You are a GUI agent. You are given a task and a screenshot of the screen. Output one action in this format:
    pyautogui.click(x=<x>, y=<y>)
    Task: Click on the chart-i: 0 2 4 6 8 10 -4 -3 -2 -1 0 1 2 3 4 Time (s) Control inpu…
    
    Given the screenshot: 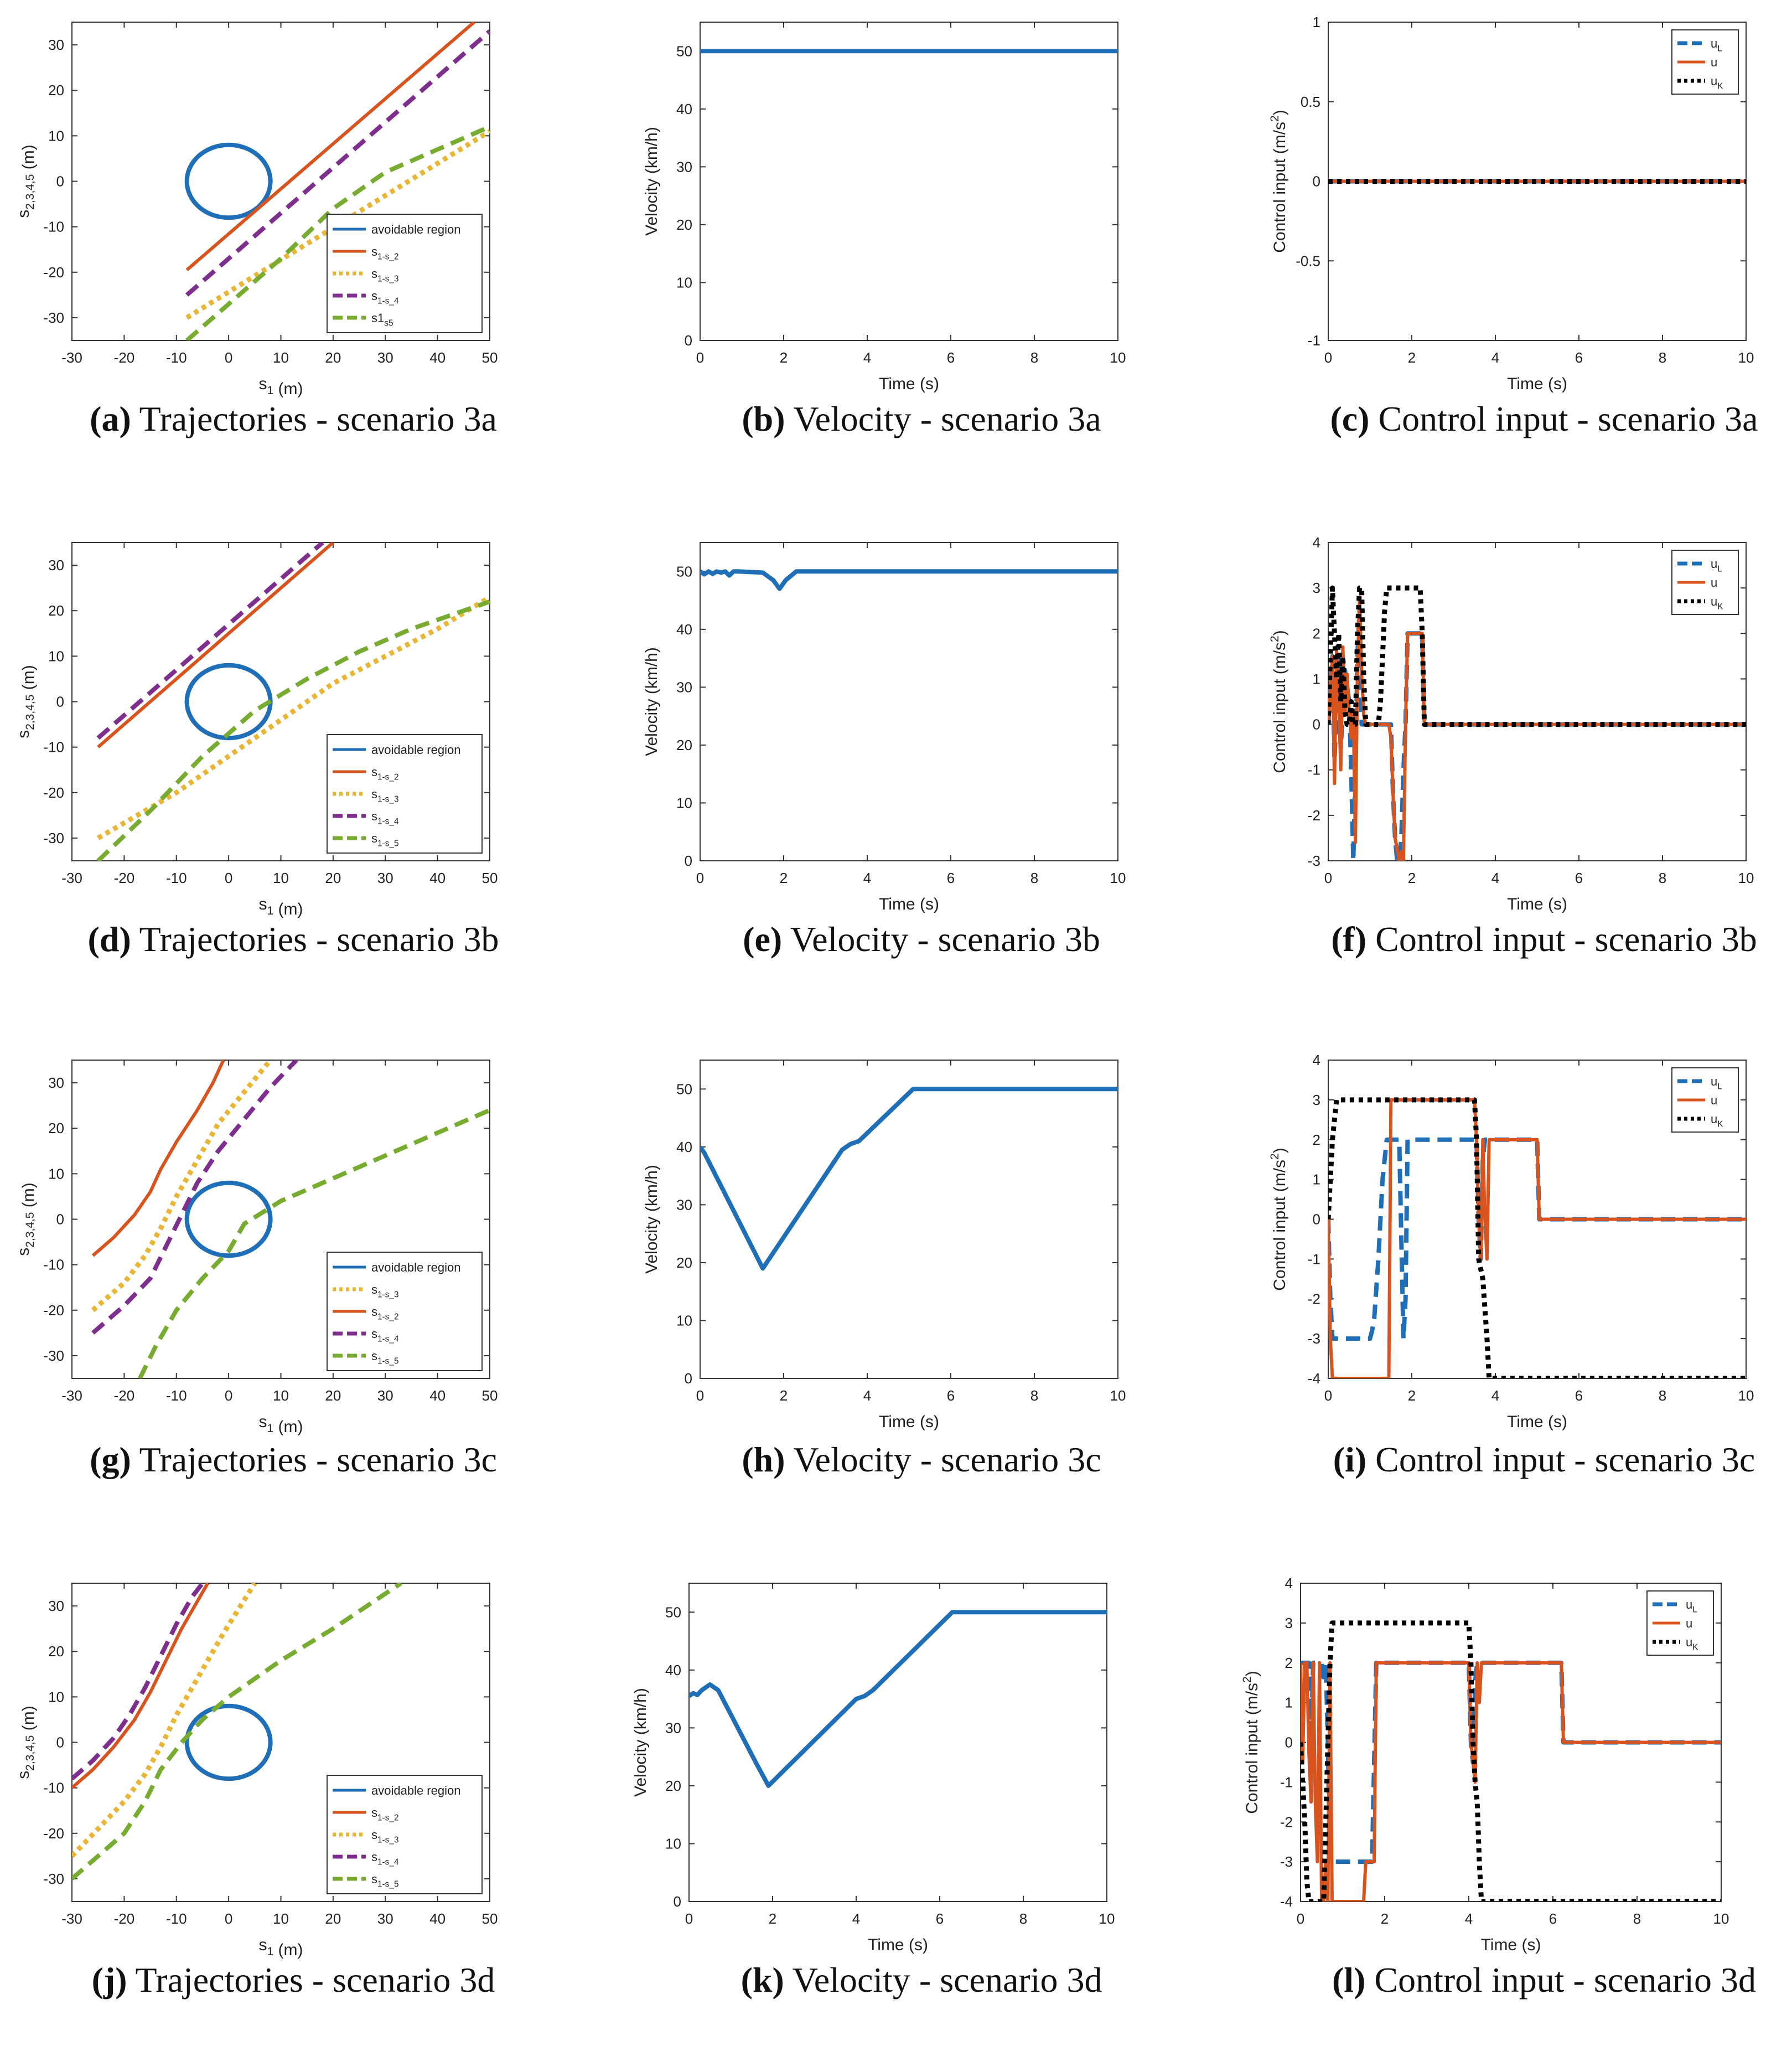 What is the action you would take?
    pyautogui.click(x=1511, y=1241)
    